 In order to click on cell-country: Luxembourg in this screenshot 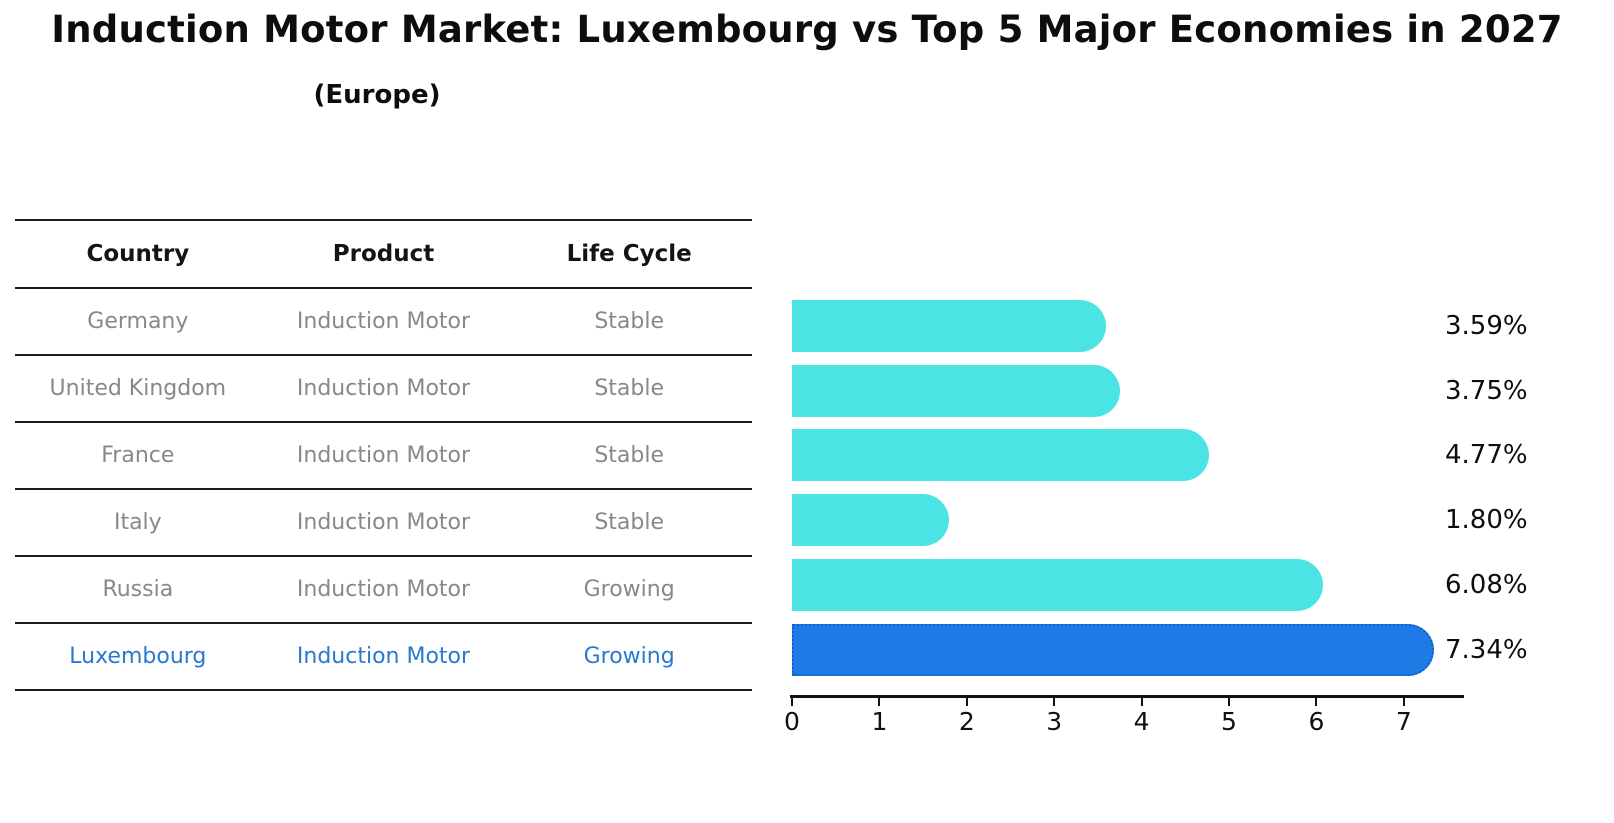, I will do `click(138, 656)`.